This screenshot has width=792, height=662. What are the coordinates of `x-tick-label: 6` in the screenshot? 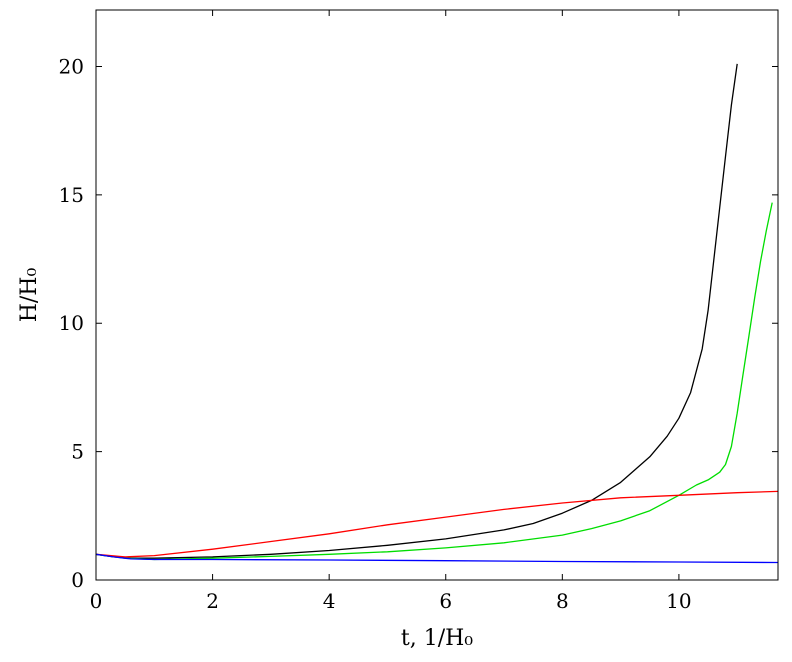 It's located at (445, 601).